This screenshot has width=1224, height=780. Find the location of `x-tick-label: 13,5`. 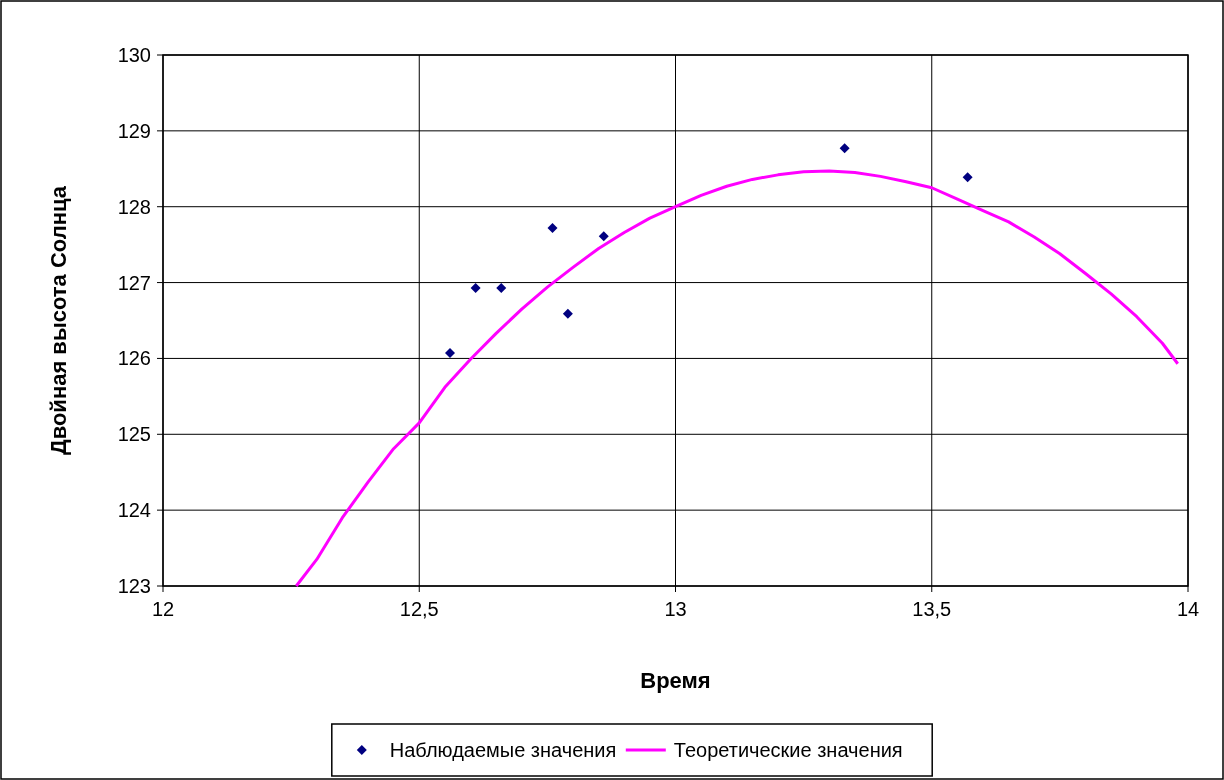

x-tick-label: 13,5 is located at coordinates (932, 609).